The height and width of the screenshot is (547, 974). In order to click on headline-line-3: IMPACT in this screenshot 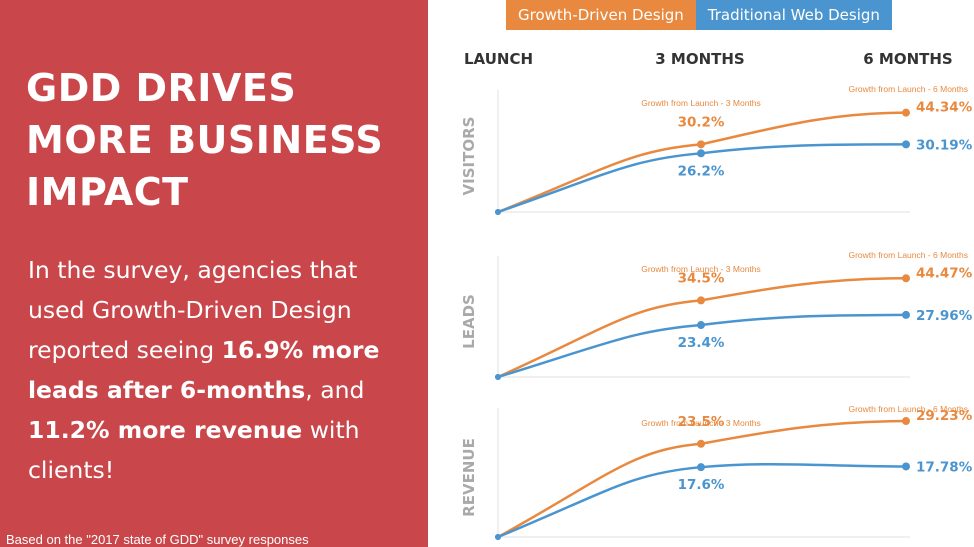, I will do `click(107, 192)`.